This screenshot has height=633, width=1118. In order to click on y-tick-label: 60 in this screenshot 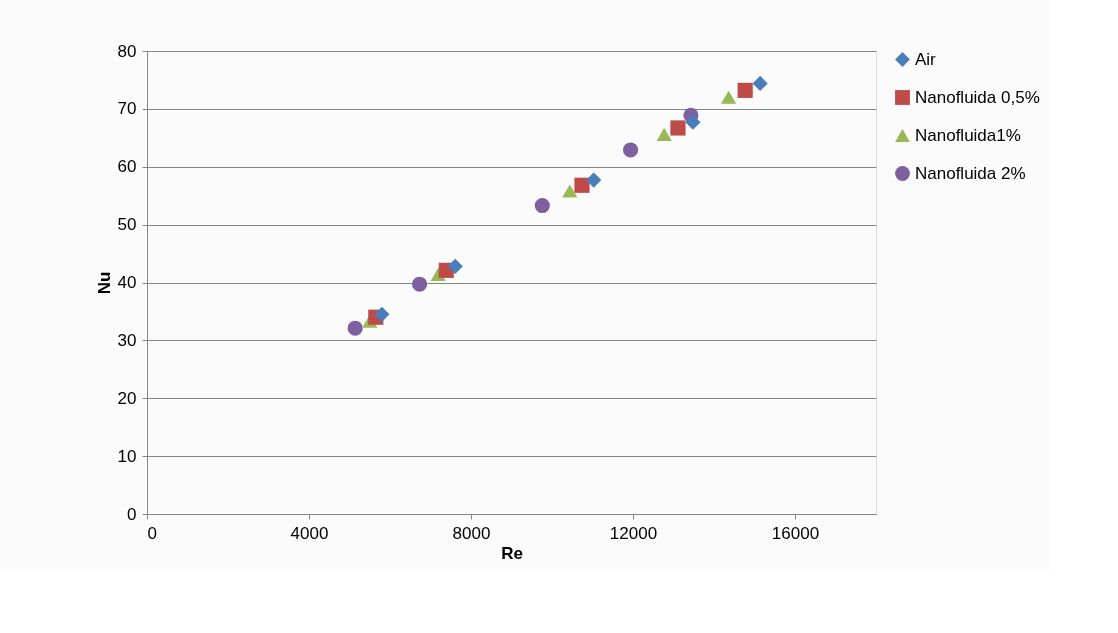, I will do `click(127, 167)`.